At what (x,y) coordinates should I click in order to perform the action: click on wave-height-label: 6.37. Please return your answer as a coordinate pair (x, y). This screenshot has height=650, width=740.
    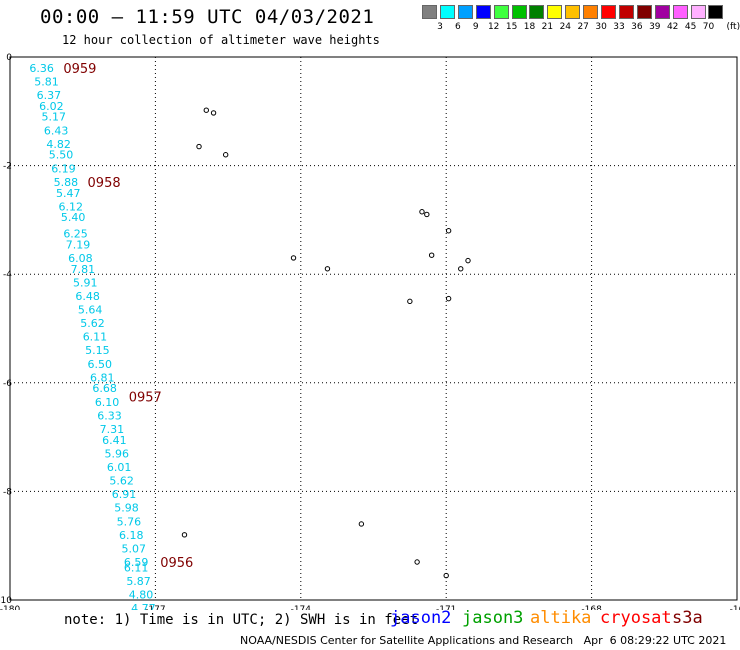
    Looking at the image, I should click on (49, 95).